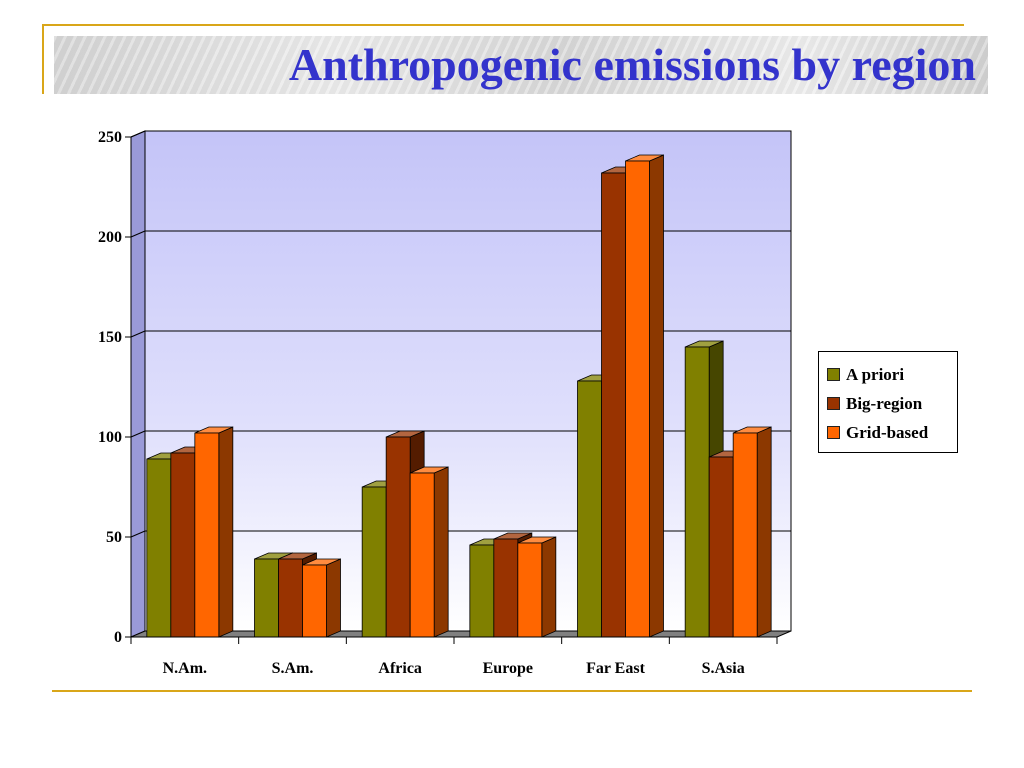 This screenshot has height=768, width=1024. I want to click on bar-africa-grid-based-side, so click(441, 552).